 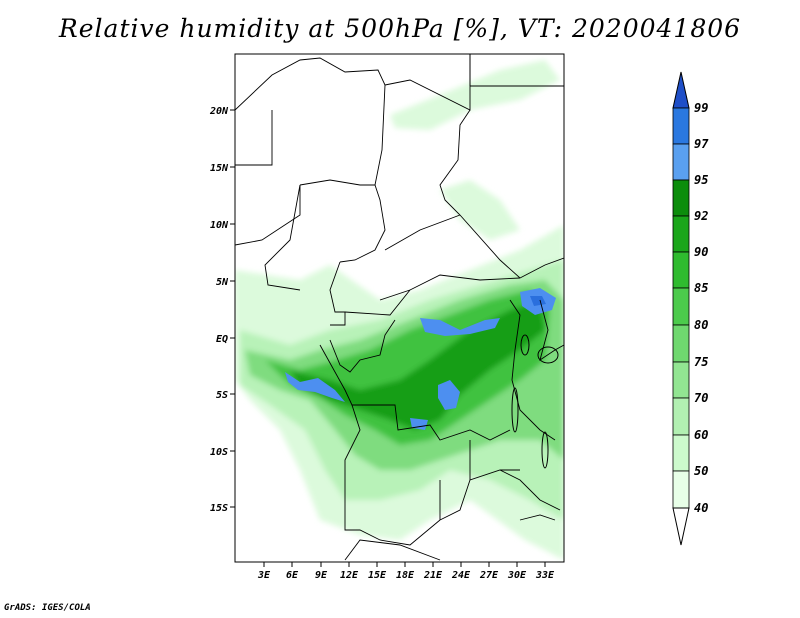 I want to click on colorbar-label: 70, so click(x=701, y=398).